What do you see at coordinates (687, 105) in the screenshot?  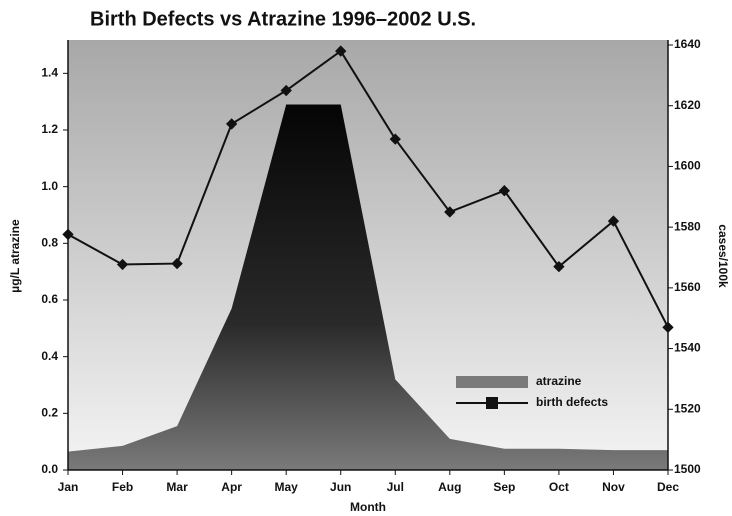 I see `y2-tick-label: 1620` at bounding box center [687, 105].